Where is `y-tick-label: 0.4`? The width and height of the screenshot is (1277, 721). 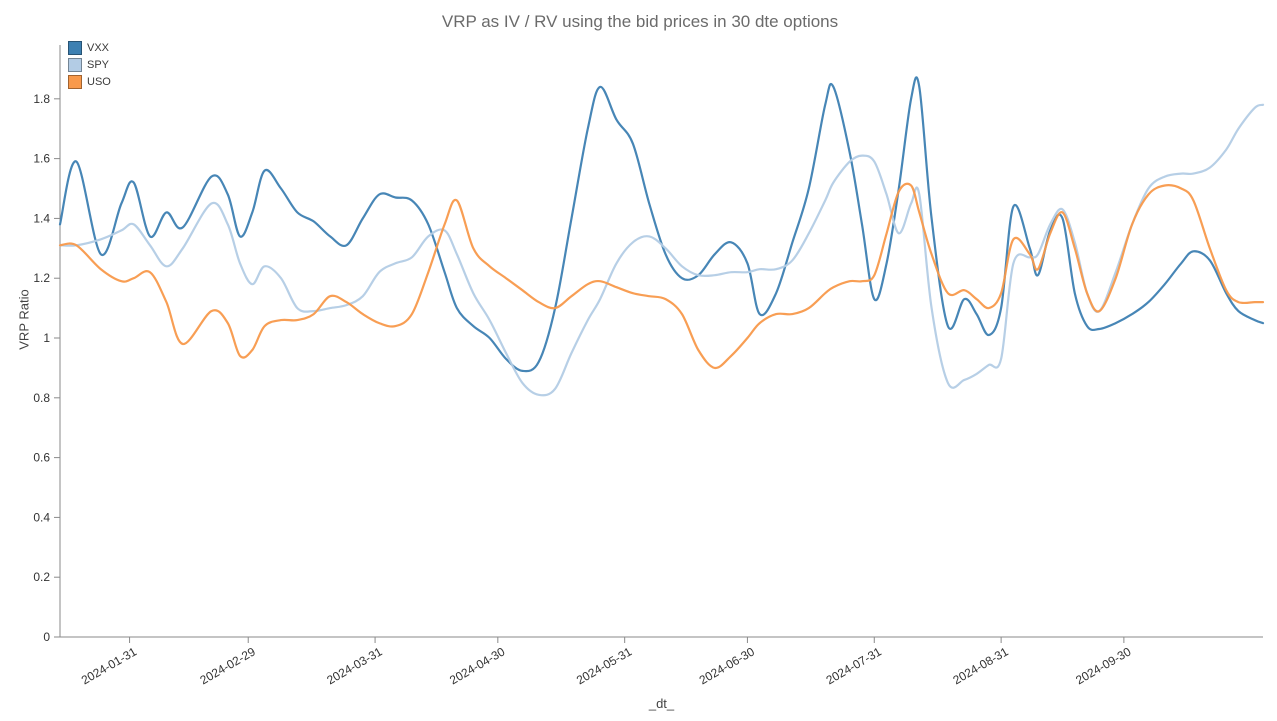 y-tick-label: 0.4 is located at coordinates (41, 517).